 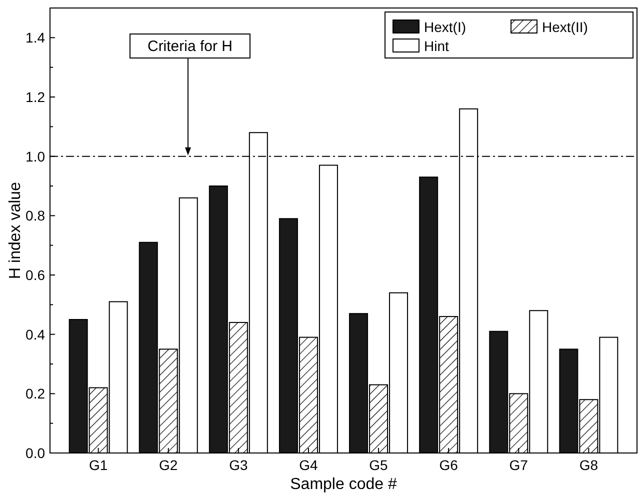 What do you see at coordinates (36, 156) in the screenshot?
I see `y-tick-label: 1.0` at bounding box center [36, 156].